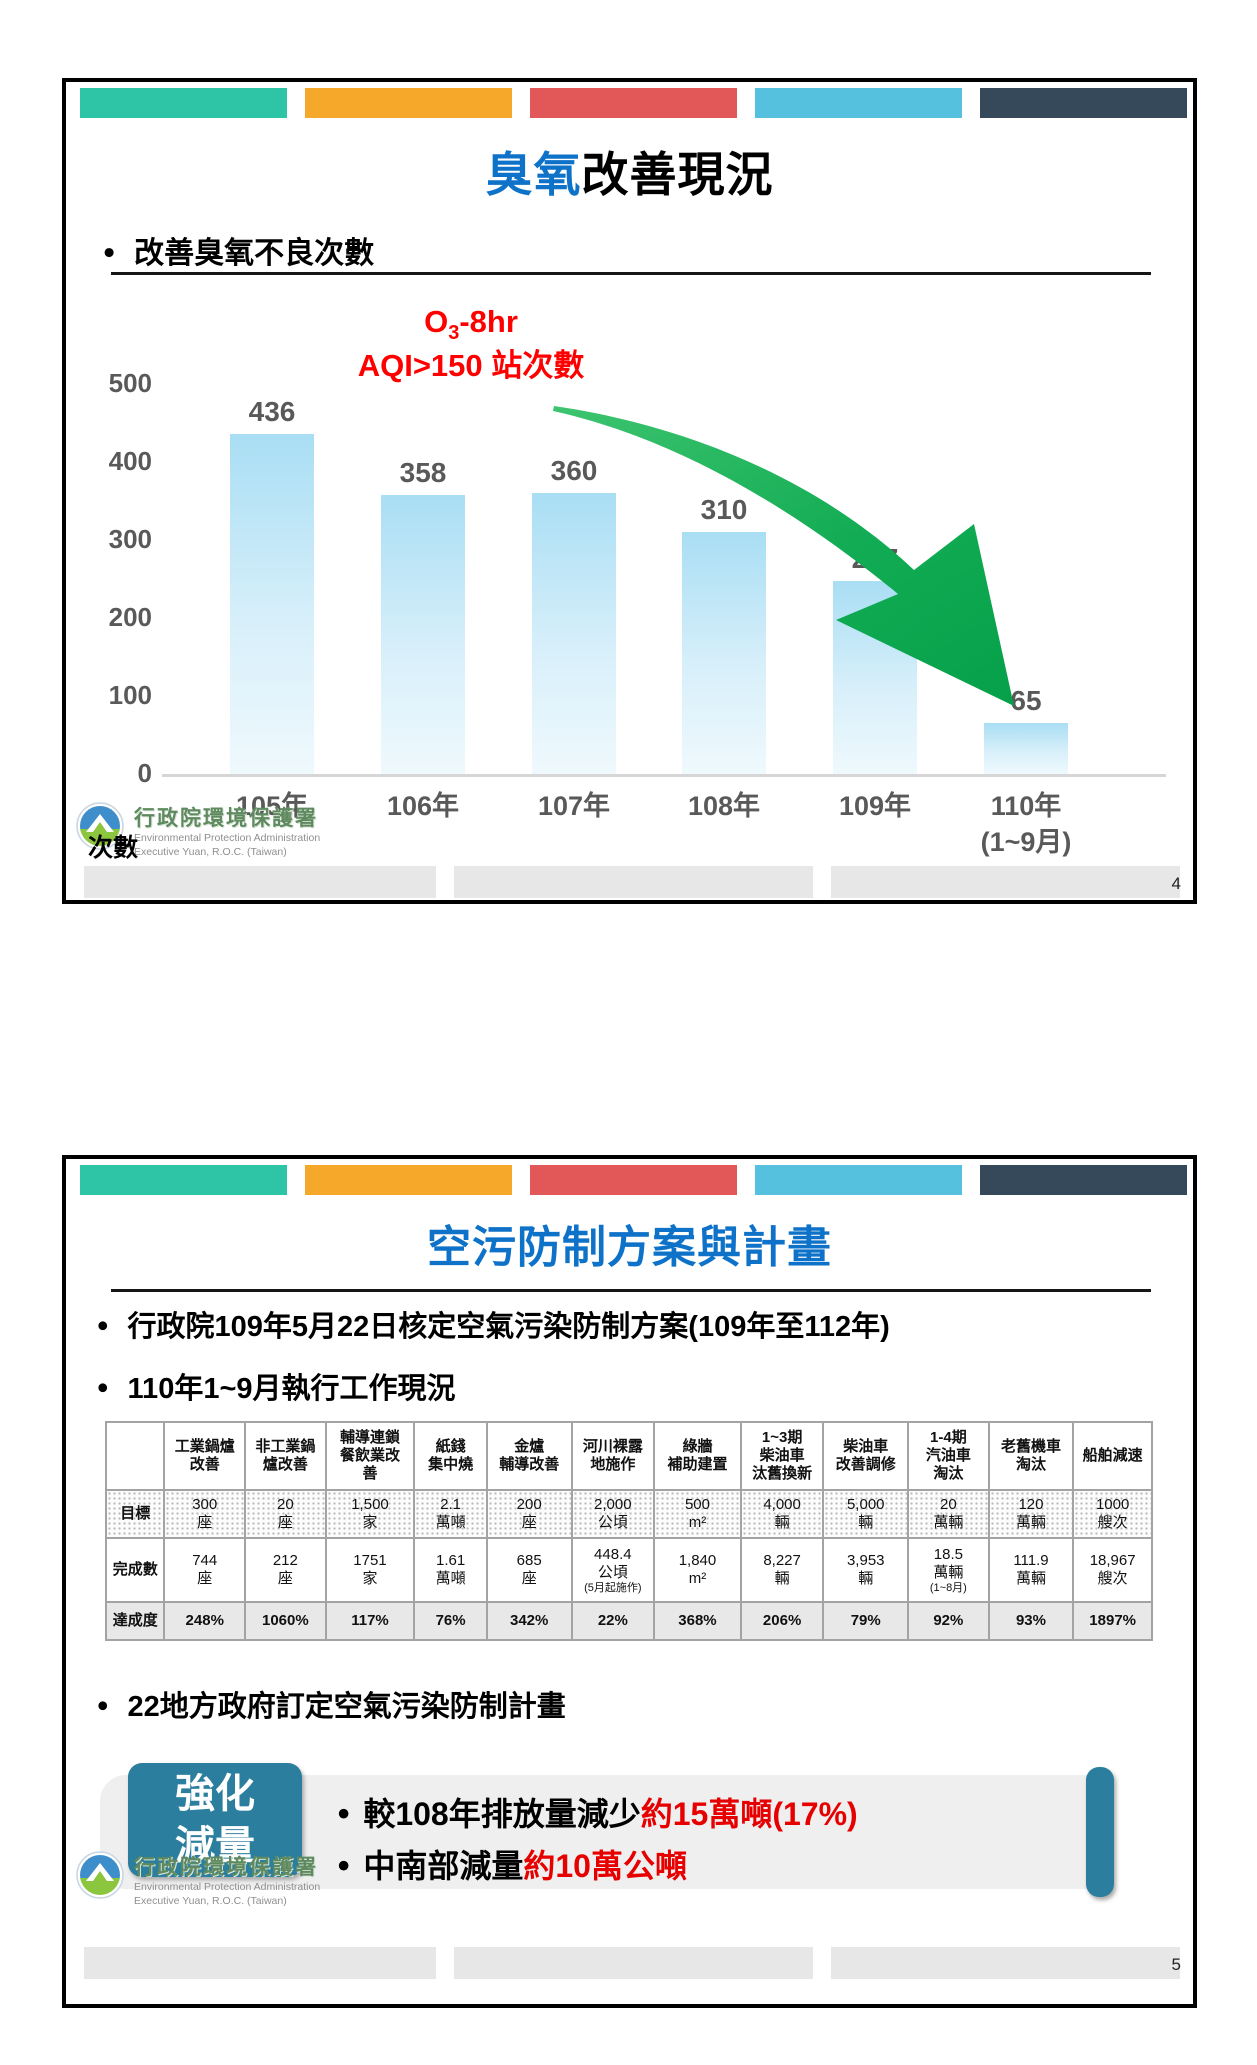 This screenshot has height=2065, width=1257. Describe the element at coordinates (272, 806) in the screenshot. I see `x-axis-label: 105年` at that location.